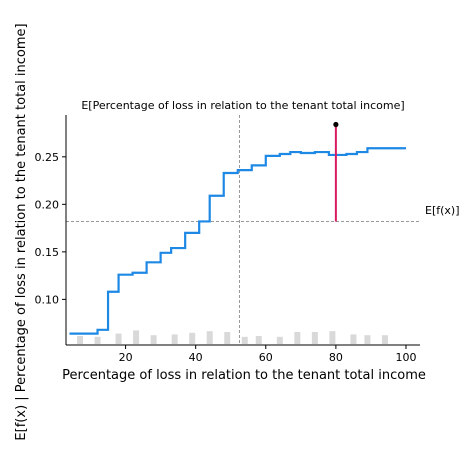  What do you see at coordinates (336, 357) in the screenshot?
I see `x-tick-label: 80` at bounding box center [336, 357].